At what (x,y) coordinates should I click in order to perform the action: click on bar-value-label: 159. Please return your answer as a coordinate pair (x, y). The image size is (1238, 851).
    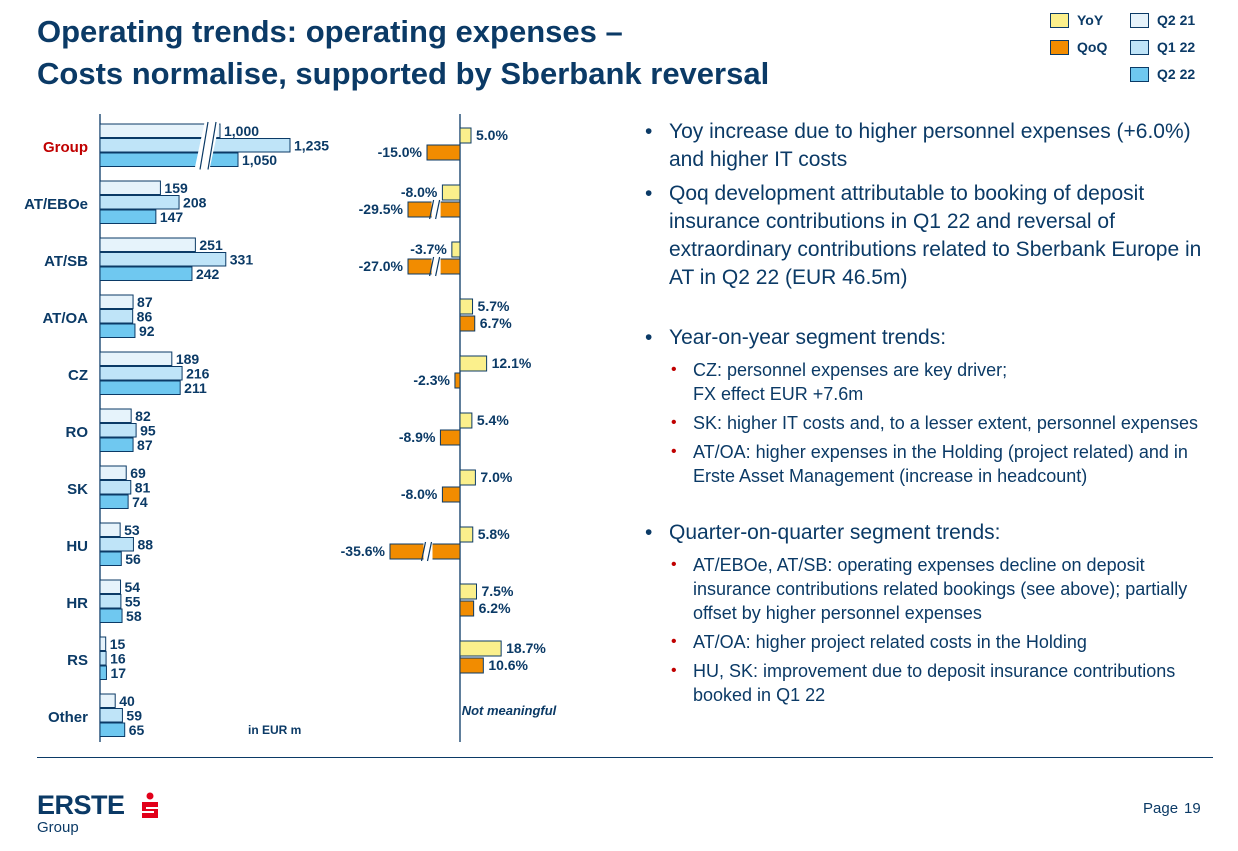
    Looking at the image, I should click on (176, 188).